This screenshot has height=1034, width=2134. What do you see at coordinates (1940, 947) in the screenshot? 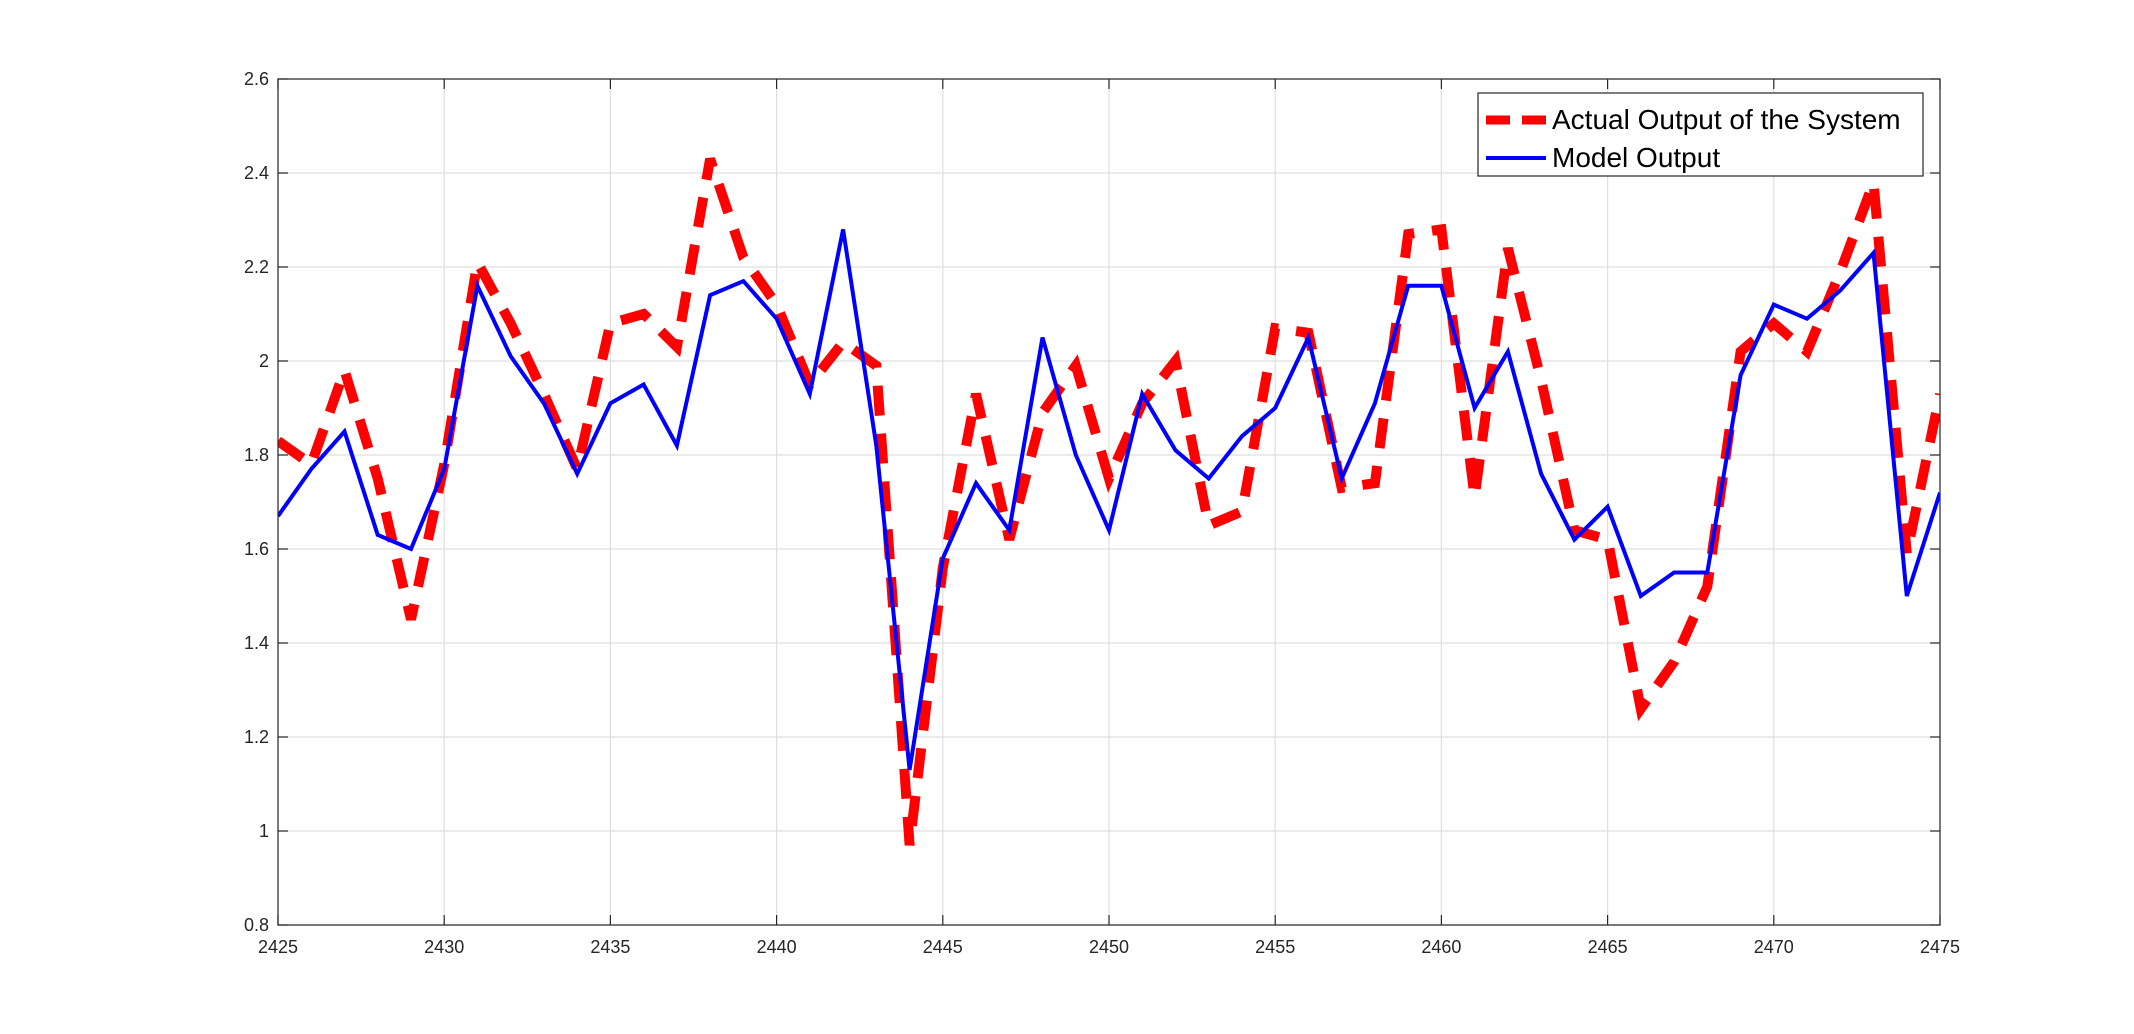
I see `x-tick-label: 2475` at bounding box center [1940, 947].